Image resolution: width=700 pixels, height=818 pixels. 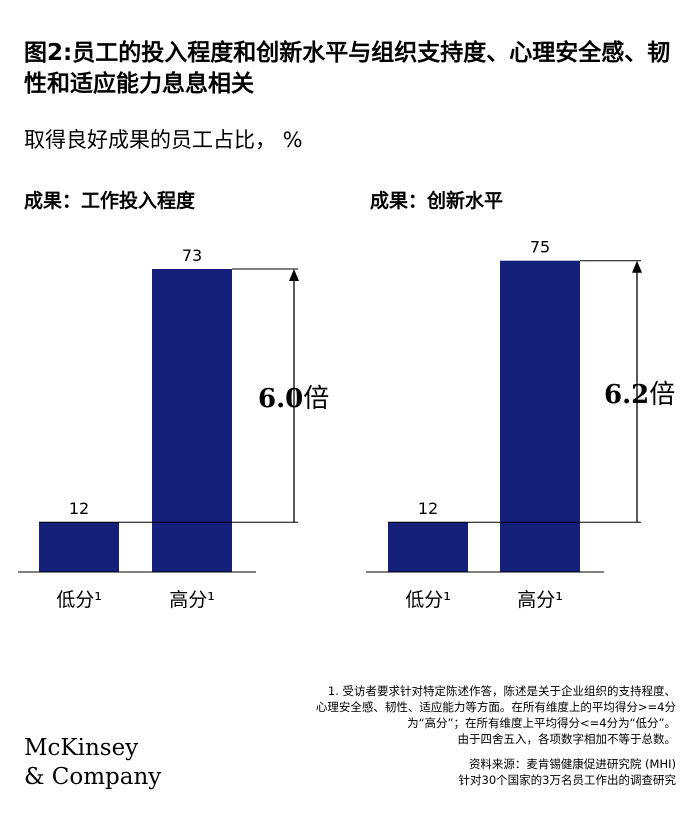 I want to click on value-label-innovation-0: 12, so click(x=428, y=508).